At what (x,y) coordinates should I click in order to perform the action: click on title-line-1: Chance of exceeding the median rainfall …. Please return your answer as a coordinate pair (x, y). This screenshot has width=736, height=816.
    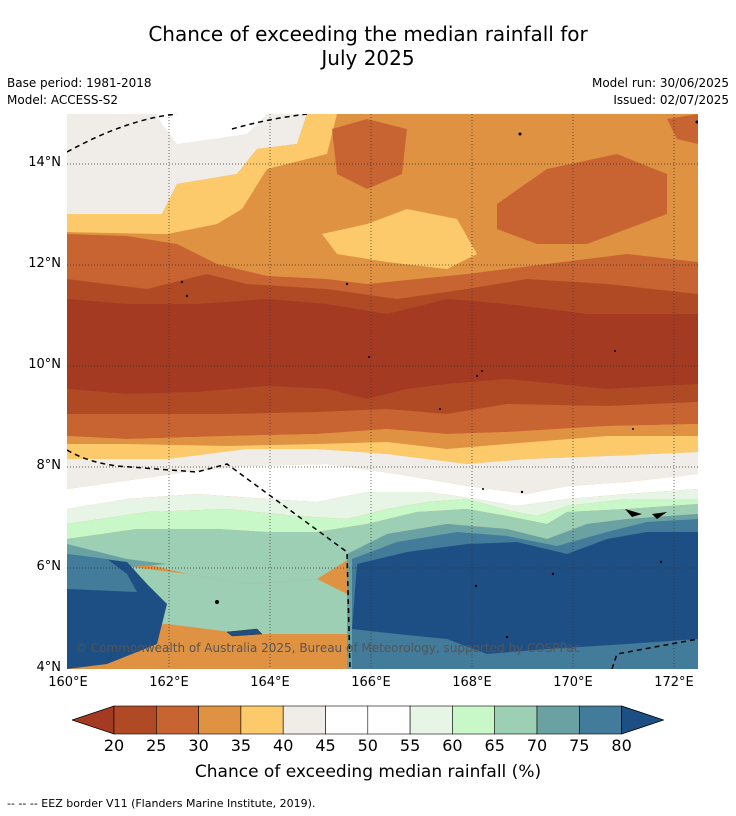
    Looking at the image, I should click on (368, 34).